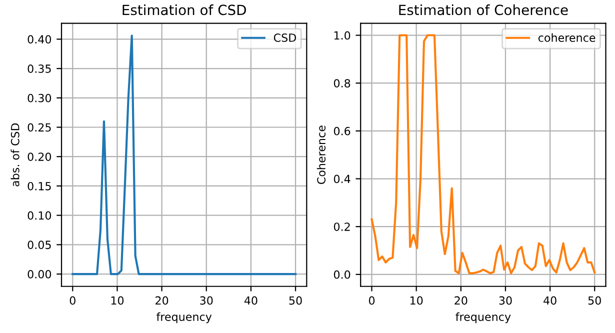  I want to click on y-tick-label: 0.6, so click(342, 131).